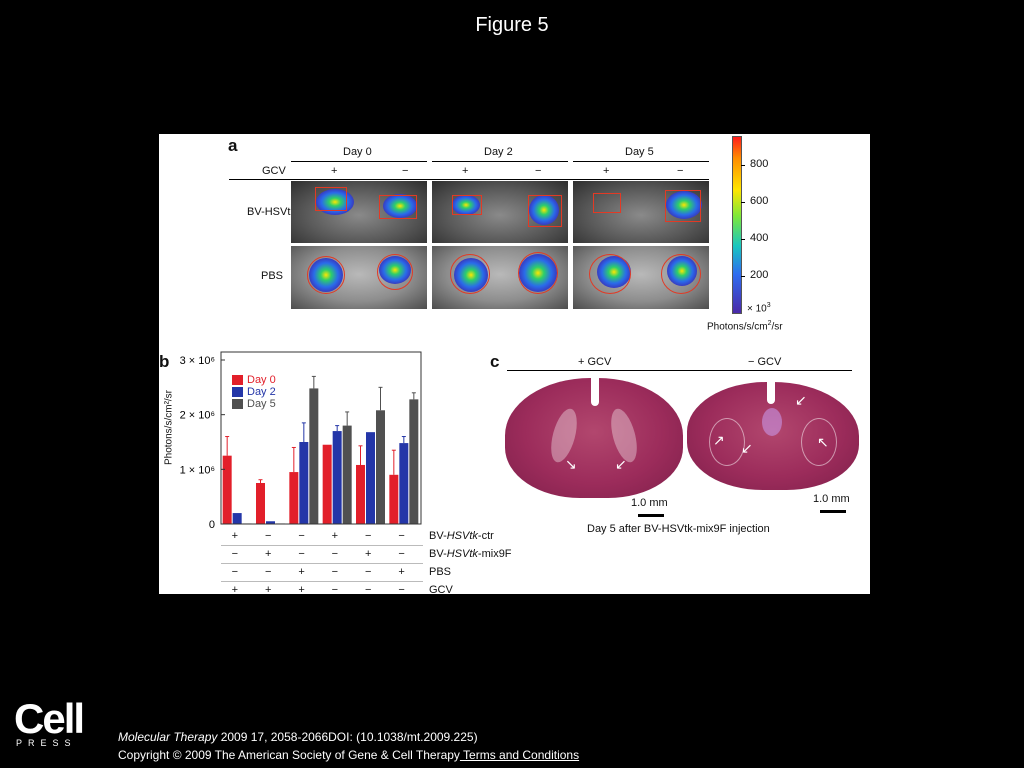 This screenshot has height=768, width=1024. Describe the element at coordinates (46, 743) in the screenshot. I see `logo-sub: PRESS` at that location.